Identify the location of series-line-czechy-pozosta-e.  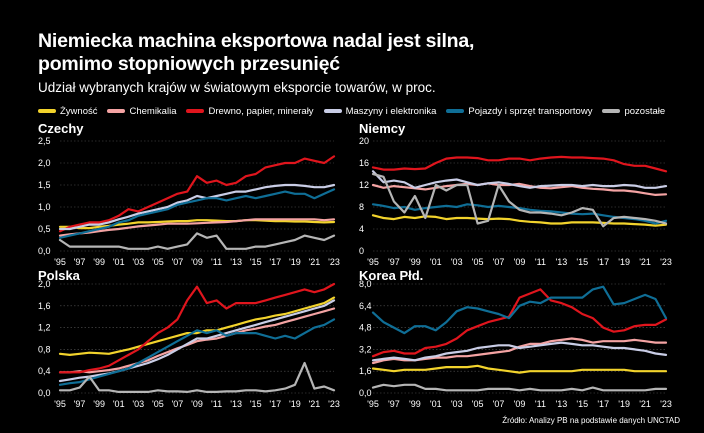
(197, 241).